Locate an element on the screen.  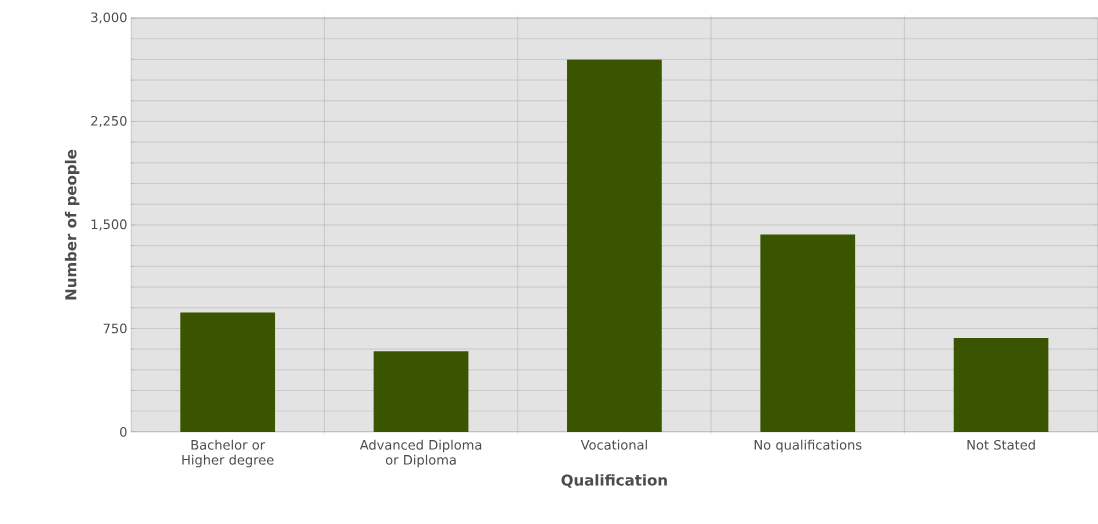
x-tick-label: Bachelor or Higher degree is located at coordinates (228, 453).